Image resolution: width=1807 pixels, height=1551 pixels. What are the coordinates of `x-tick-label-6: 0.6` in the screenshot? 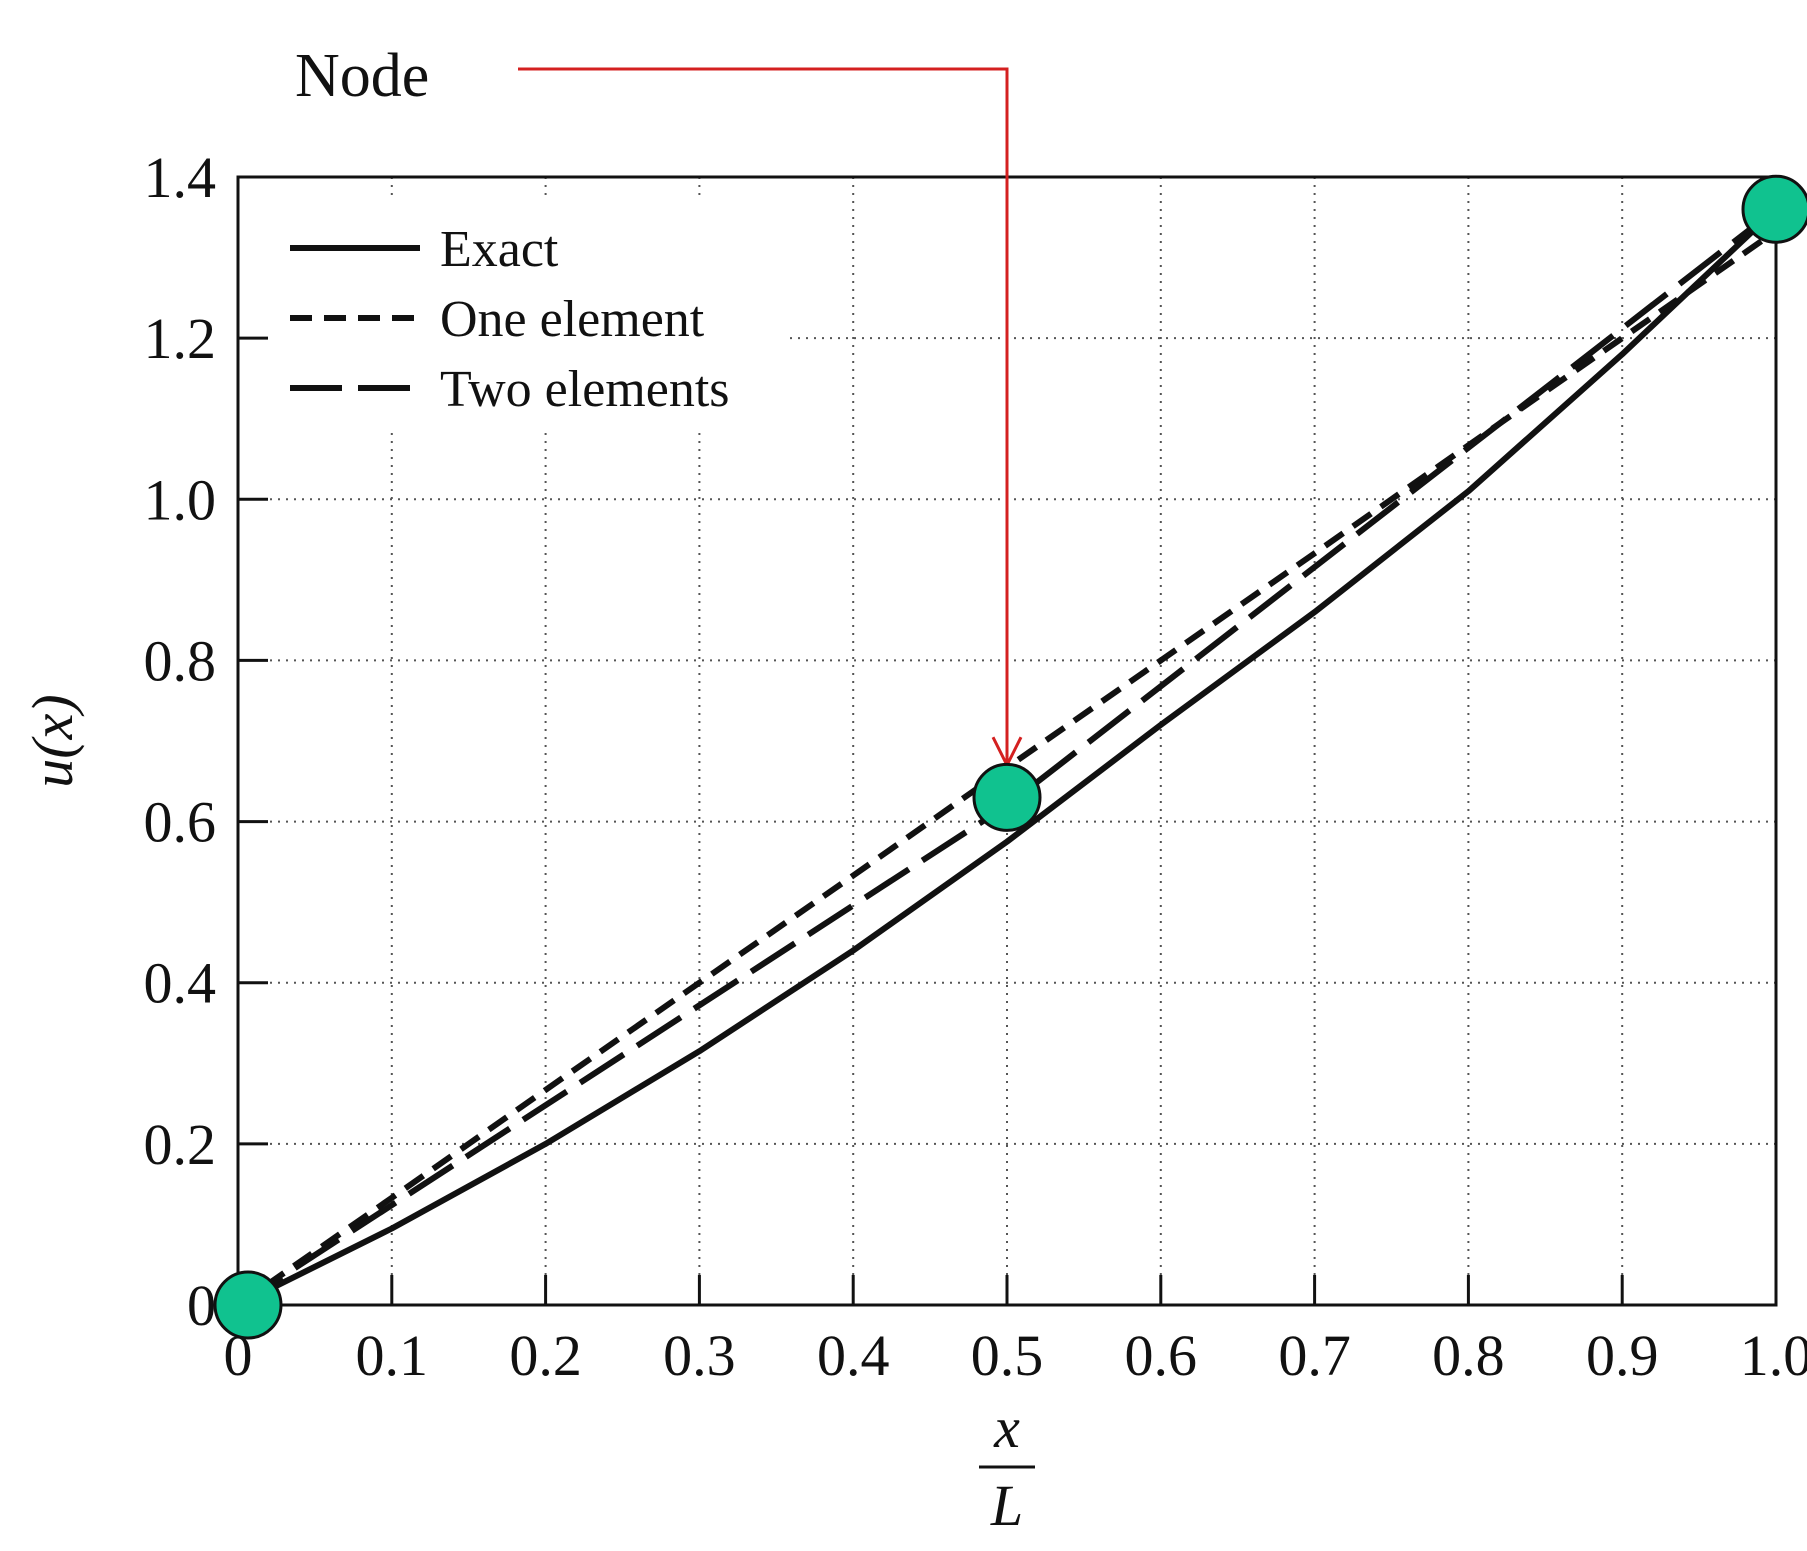 It's located at (1161, 1355).